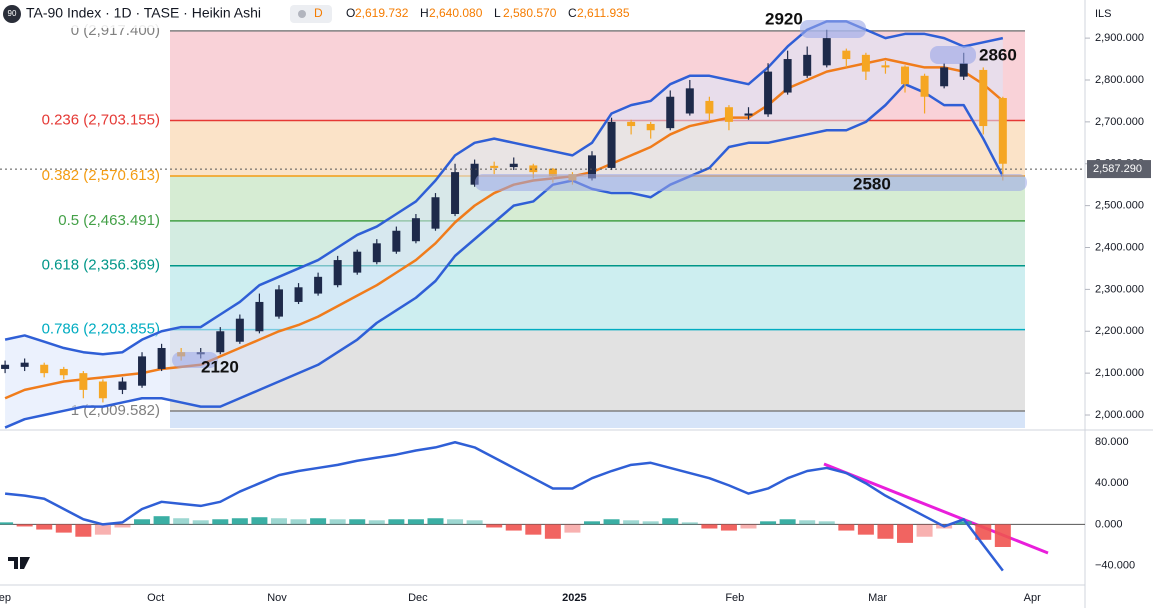 The height and width of the screenshot is (608, 1153). Describe the element at coordinates (1119, 206) in the screenshot. I see `y-tick-label: 2,500.000` at that location.